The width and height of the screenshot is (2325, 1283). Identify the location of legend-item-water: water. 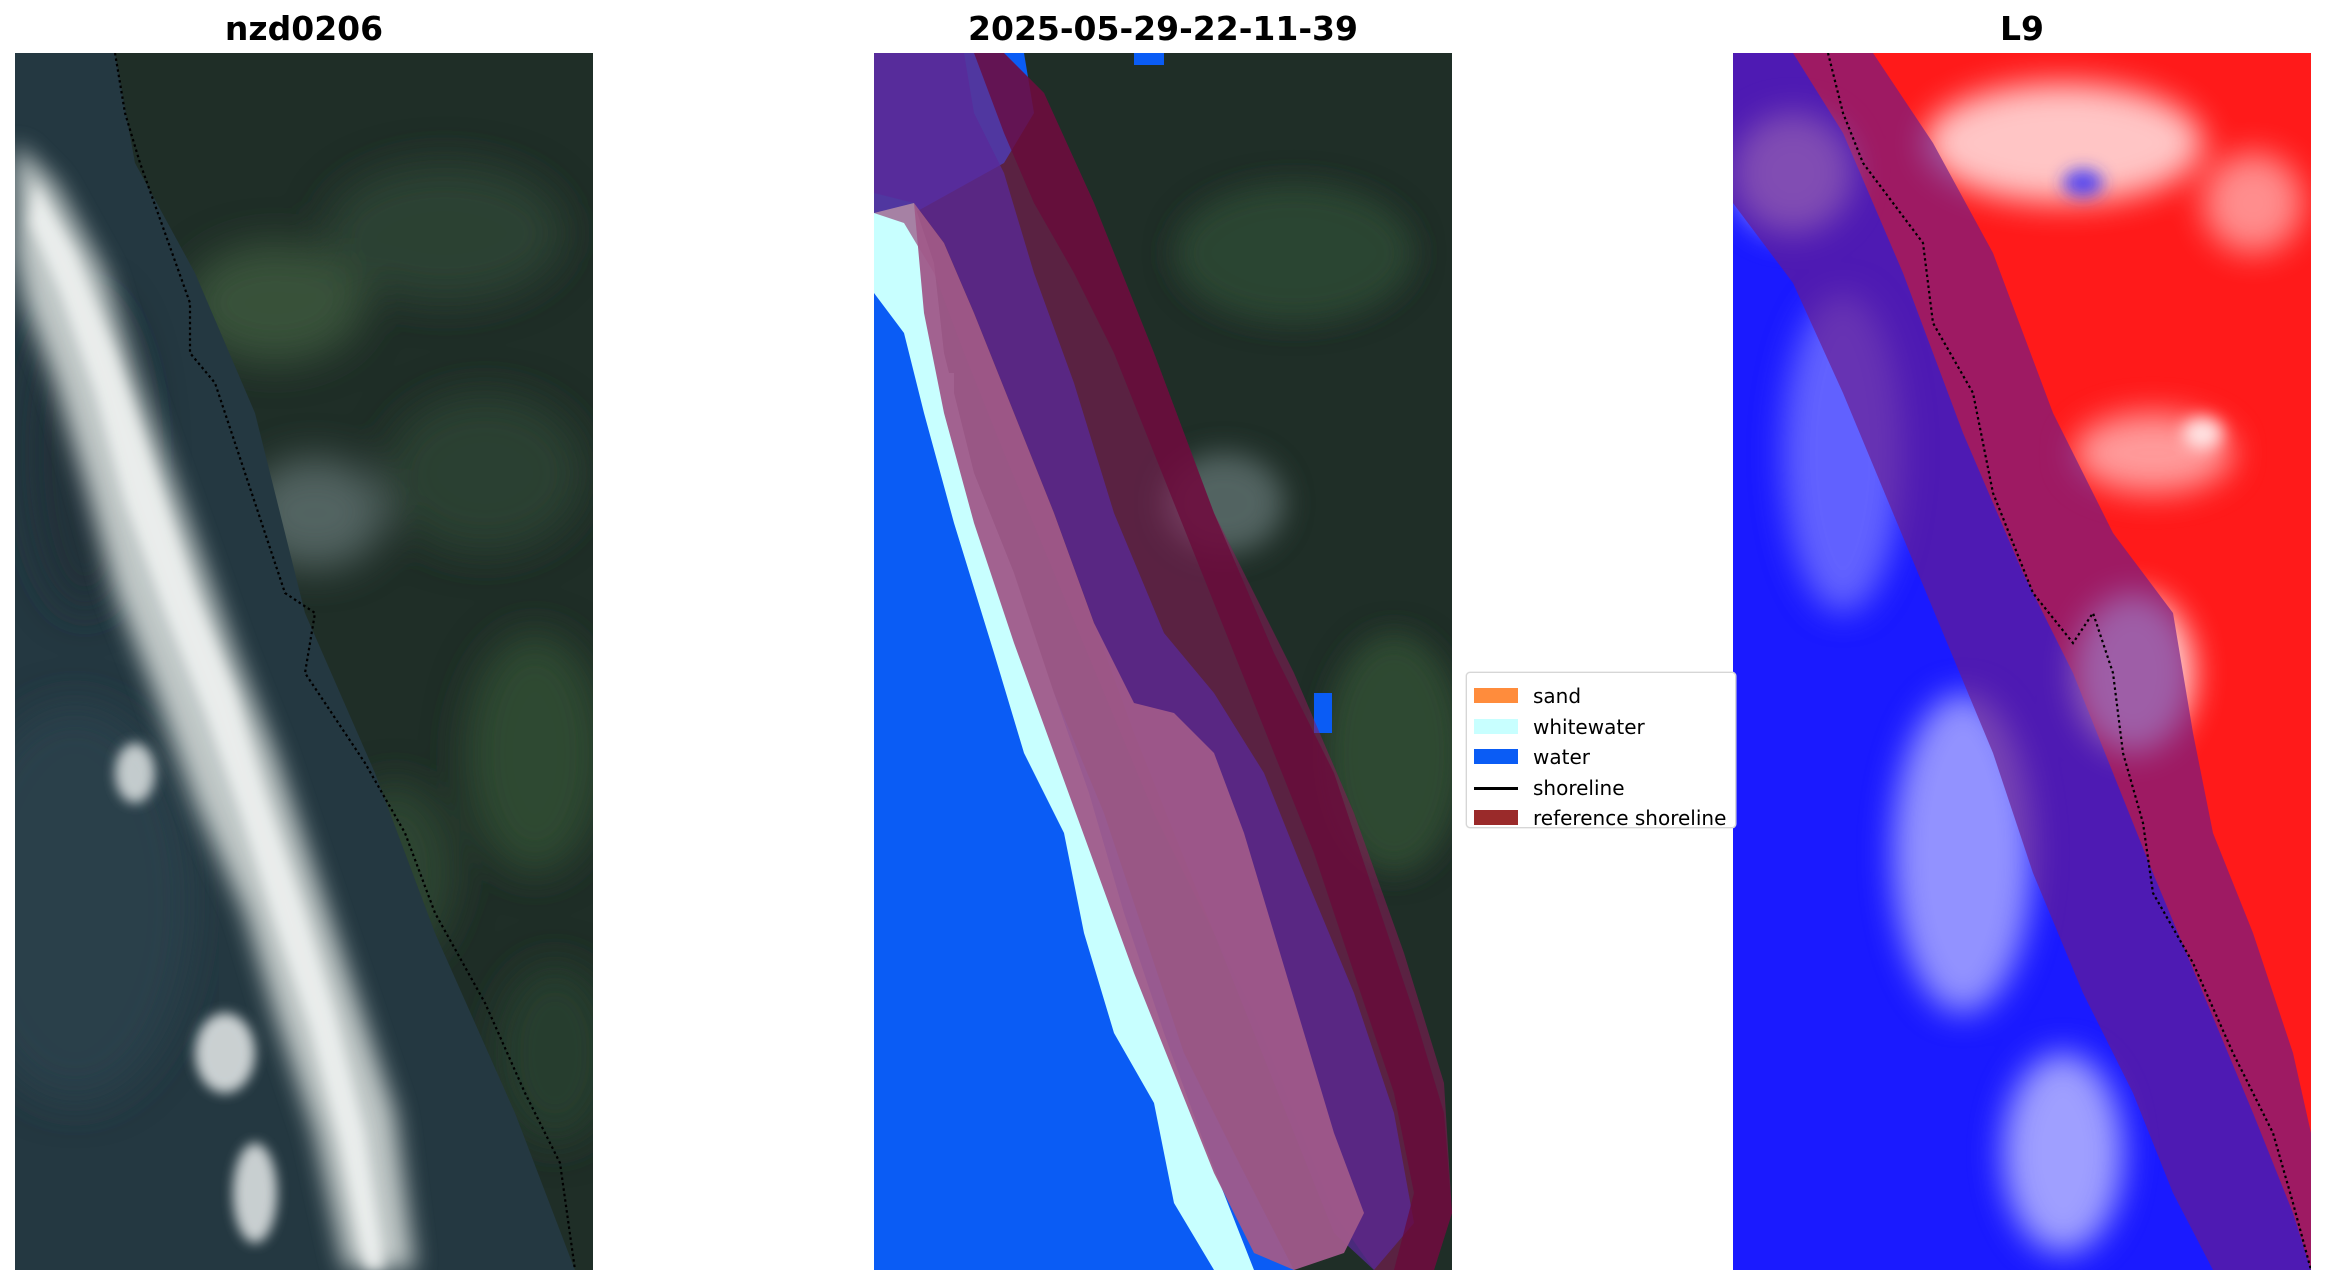
(1601, 757).